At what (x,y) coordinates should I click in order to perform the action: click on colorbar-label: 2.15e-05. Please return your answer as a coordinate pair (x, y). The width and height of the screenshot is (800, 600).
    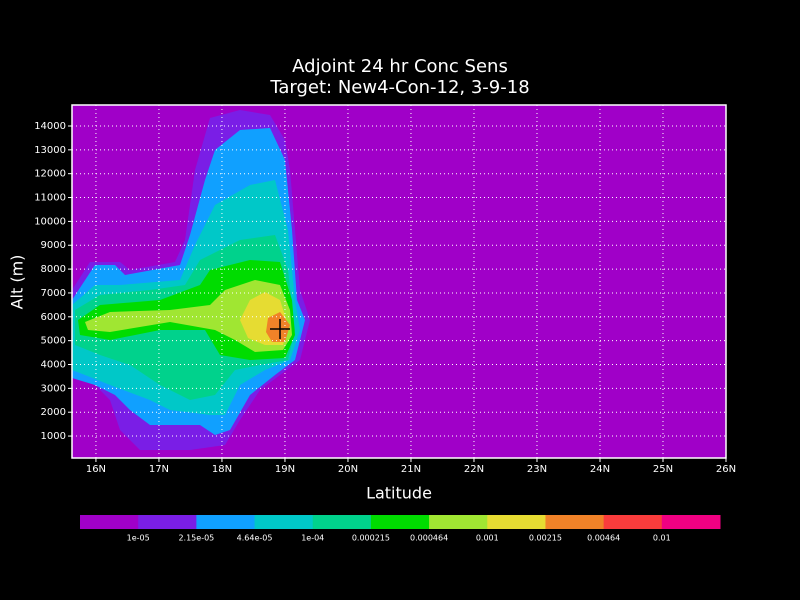
    Looking at the image, I should click on (196, 538).